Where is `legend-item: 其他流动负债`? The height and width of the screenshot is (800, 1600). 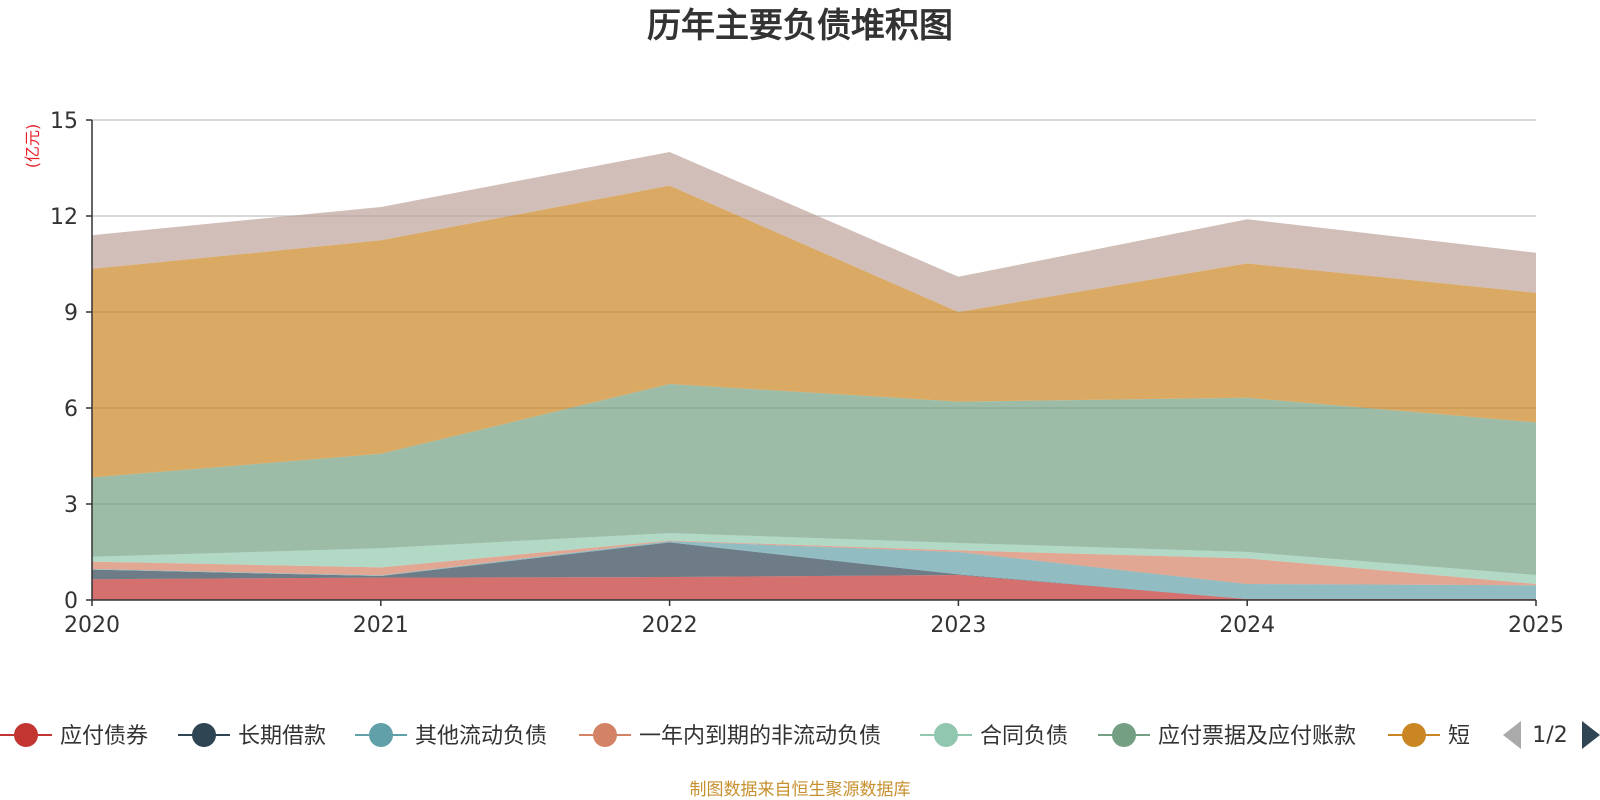
legend-item: 其他流动负债 is located at coordinates (451, 736).